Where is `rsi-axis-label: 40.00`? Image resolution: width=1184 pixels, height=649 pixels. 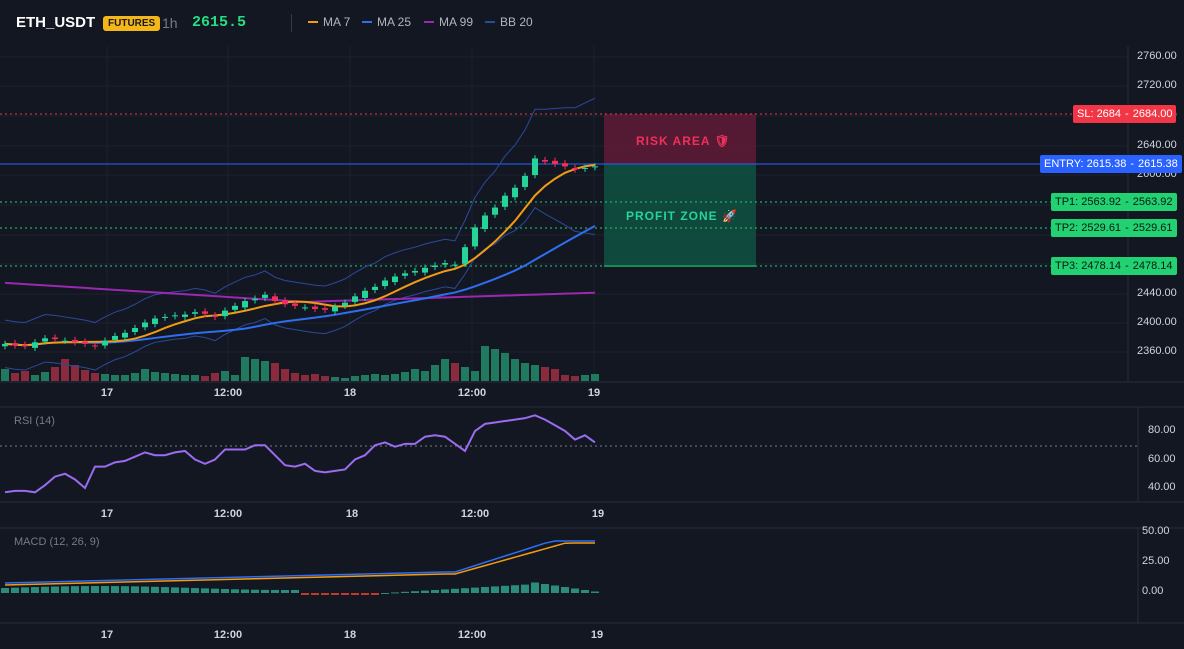
rsi-axis-label: 40.00 is located at coordinates (1162, 487).